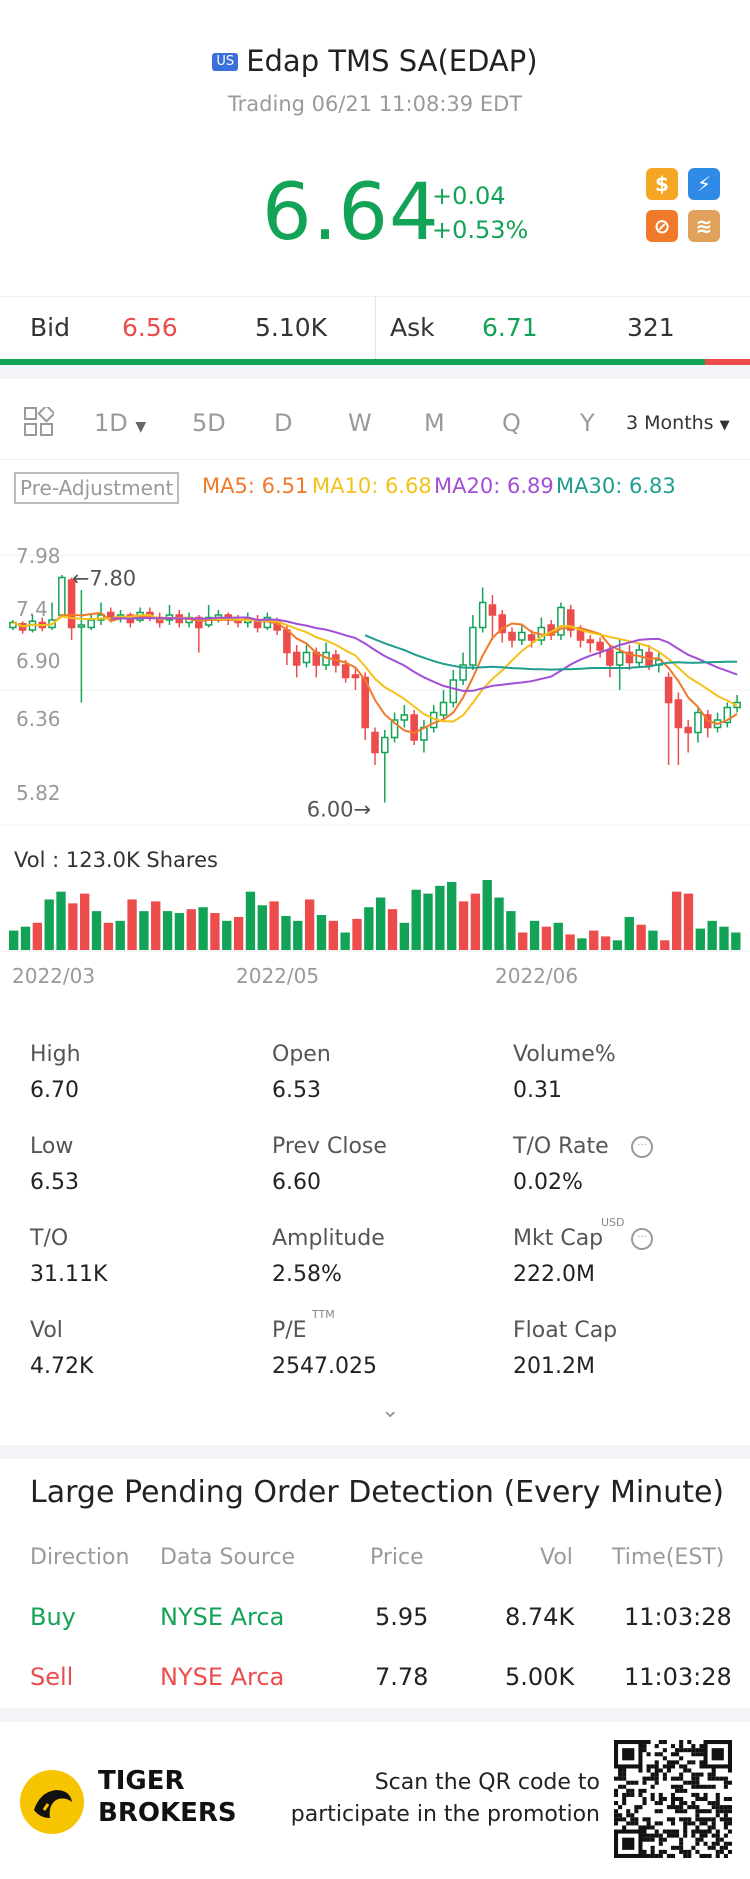 The image size is (750, 1879). I want to click on pre-adjustment-button: Pre-Adjustment, so click(97, 488).